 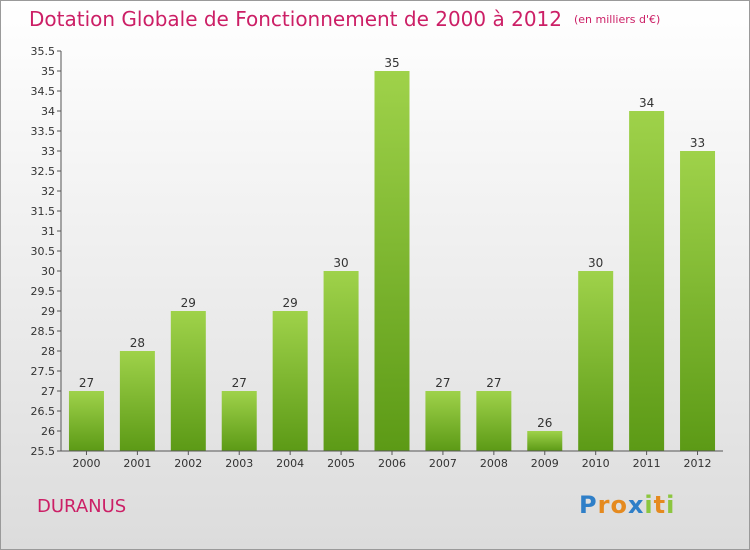 I want to click on logo-letter: r, so click(x=604, y=505).